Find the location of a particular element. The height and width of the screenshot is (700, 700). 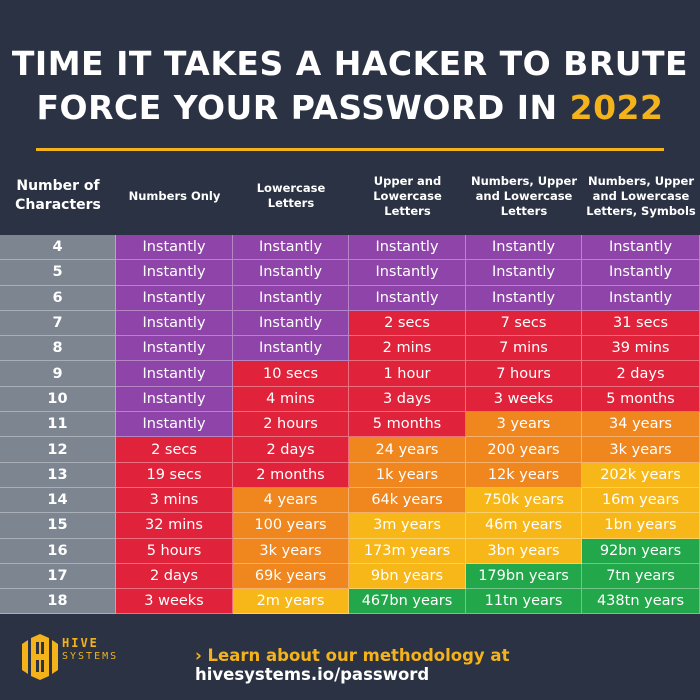

table-cell: 3 mins is located at coordinates (174, 500).